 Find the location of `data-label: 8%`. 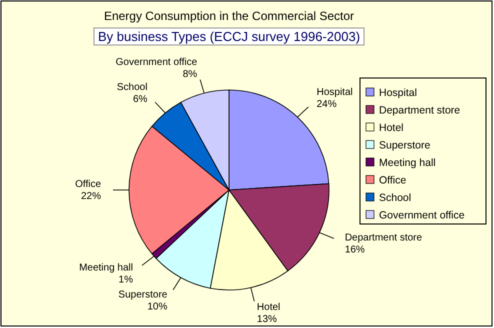

data-label: 8% is located at coordinates (190, 74).